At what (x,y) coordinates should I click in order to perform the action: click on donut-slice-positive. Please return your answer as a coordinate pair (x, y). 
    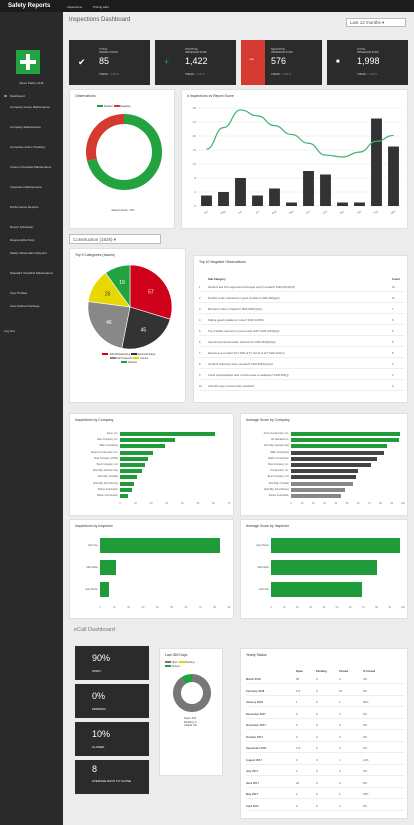
    Looking at the image, I should click on (124, 152).